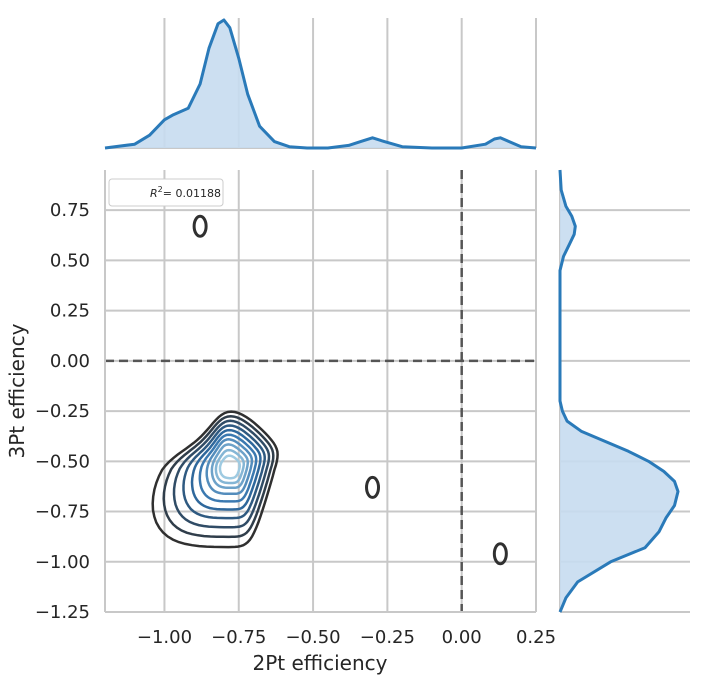 This screenshot has height=682, width=707. Describe the element at coordinates (320, 663) in the screenshot. I see `x-axis-title: 2Pt efficiency` at that location.